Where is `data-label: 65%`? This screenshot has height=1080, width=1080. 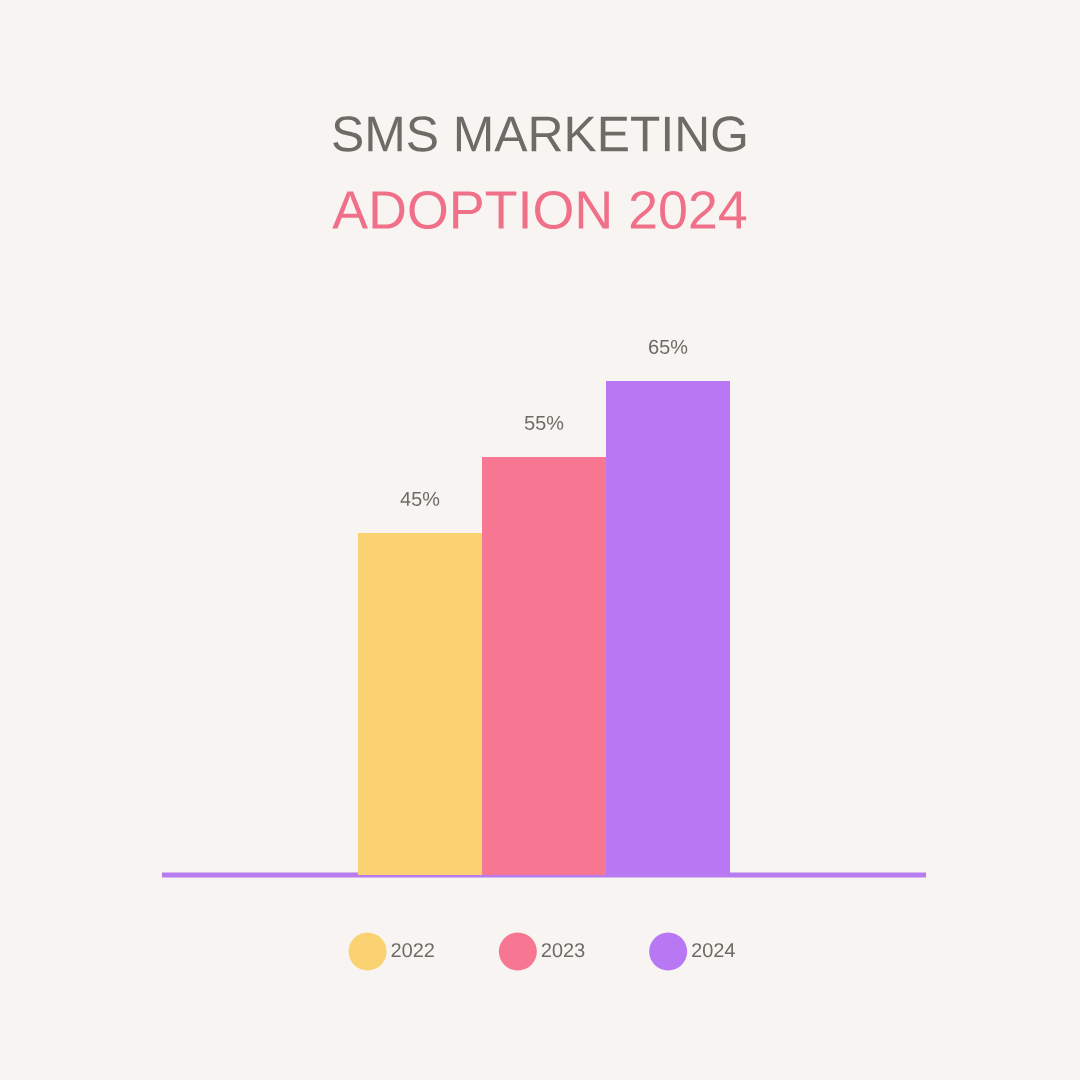
data-label: 65% is located at coordinates (668, 346).